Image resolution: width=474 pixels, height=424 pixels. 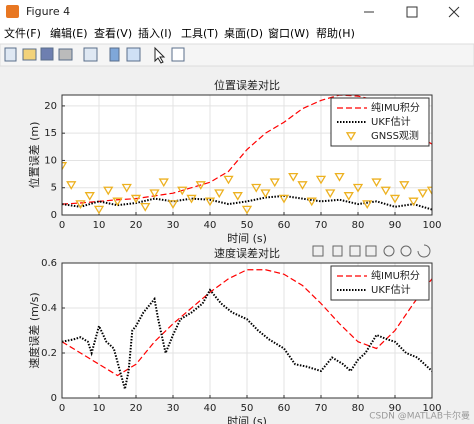 I want to click on menu-item: 窗口(W), so click(x=288, y=33).